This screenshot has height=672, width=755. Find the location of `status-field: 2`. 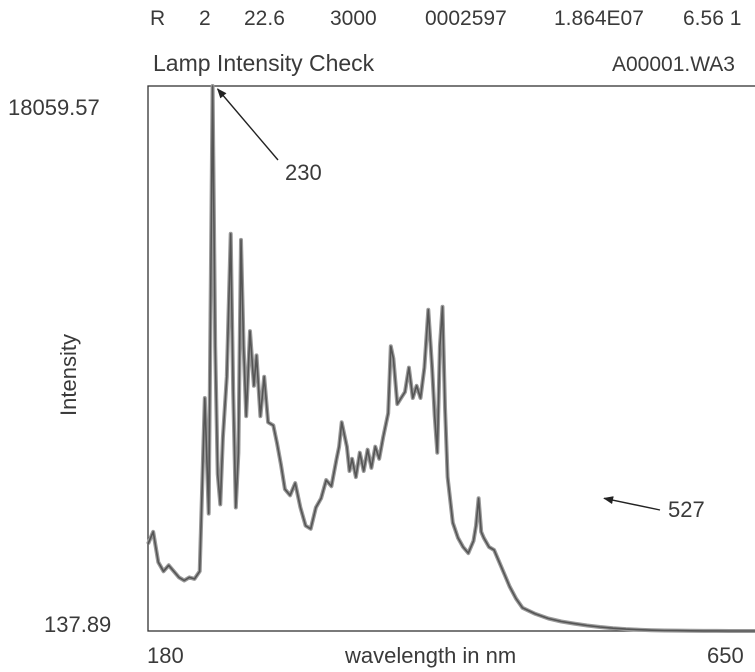

status-field: 2 is located at coordinates (205, 18).